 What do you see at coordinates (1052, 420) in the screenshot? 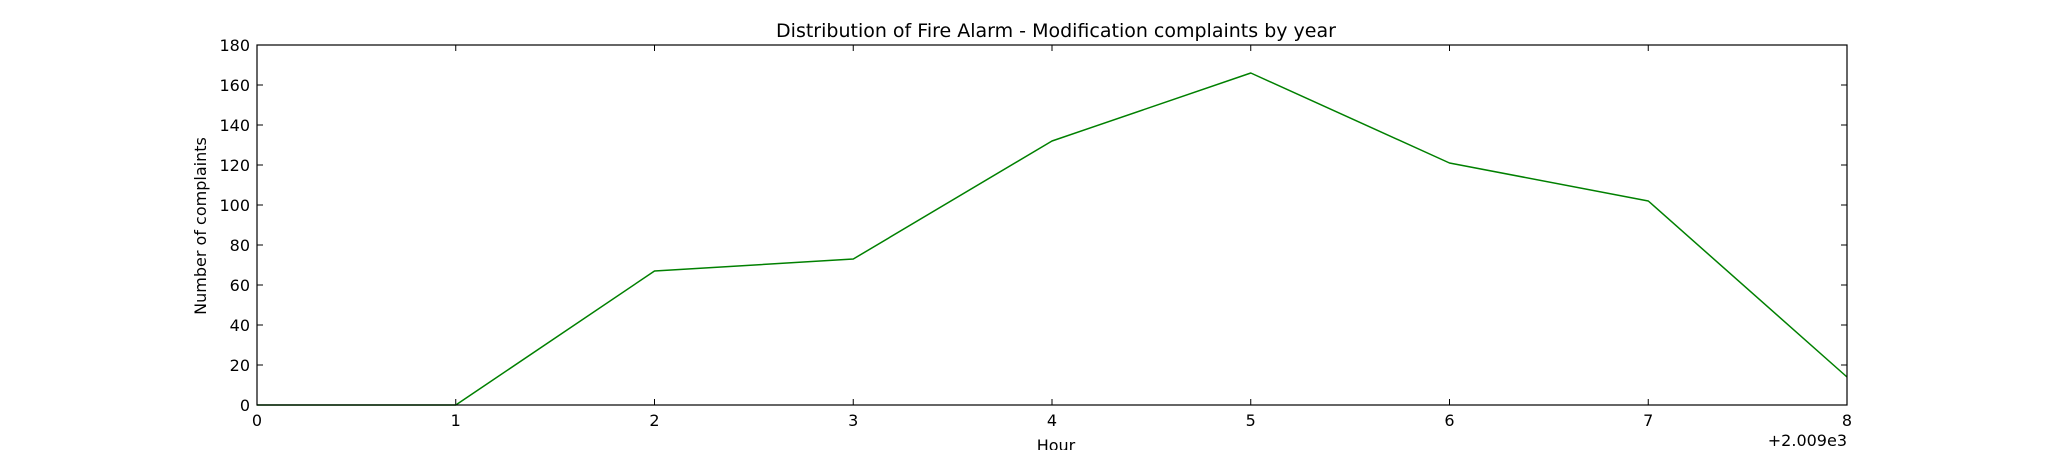
I see `x-tick-label: 4` at bounding box center [1052, 420].